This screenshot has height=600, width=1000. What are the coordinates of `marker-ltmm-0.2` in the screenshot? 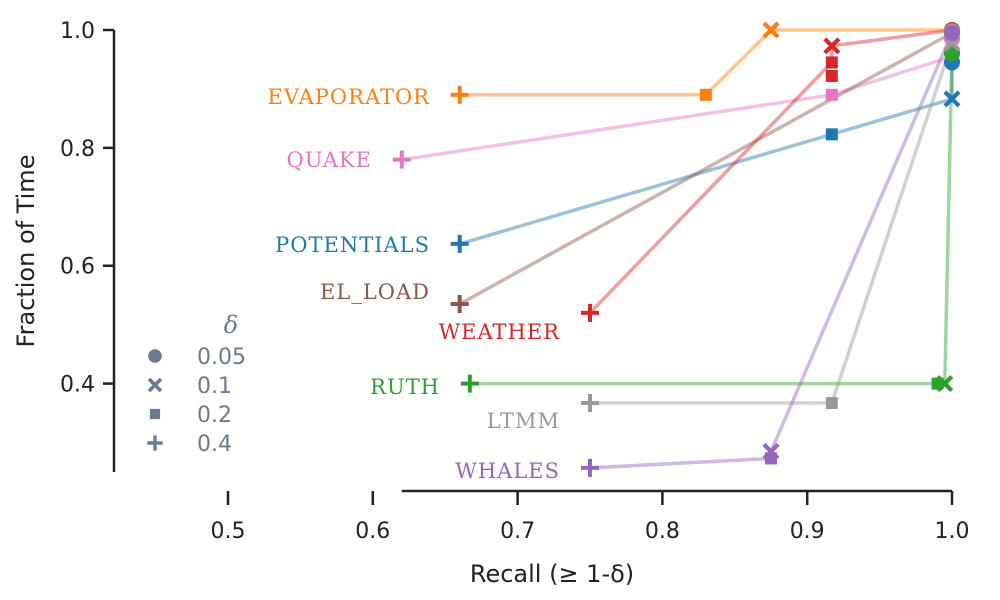 It's located at (831, 403).